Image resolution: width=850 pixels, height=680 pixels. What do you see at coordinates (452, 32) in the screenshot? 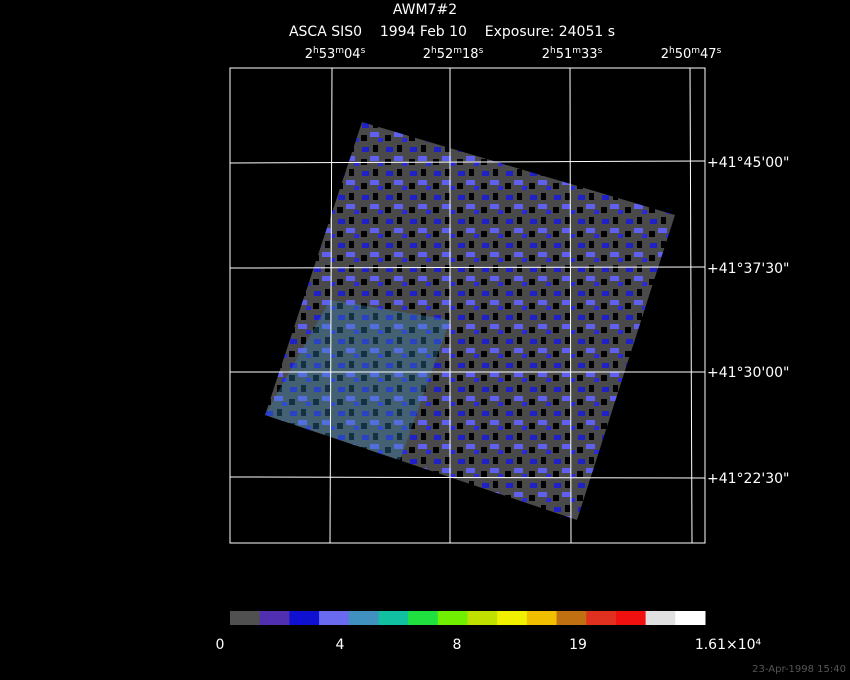
I see `subtitle: ASCA SIS0 1994 Feb 10 Exposure: 24051 s` at bounding box center [452, 32].